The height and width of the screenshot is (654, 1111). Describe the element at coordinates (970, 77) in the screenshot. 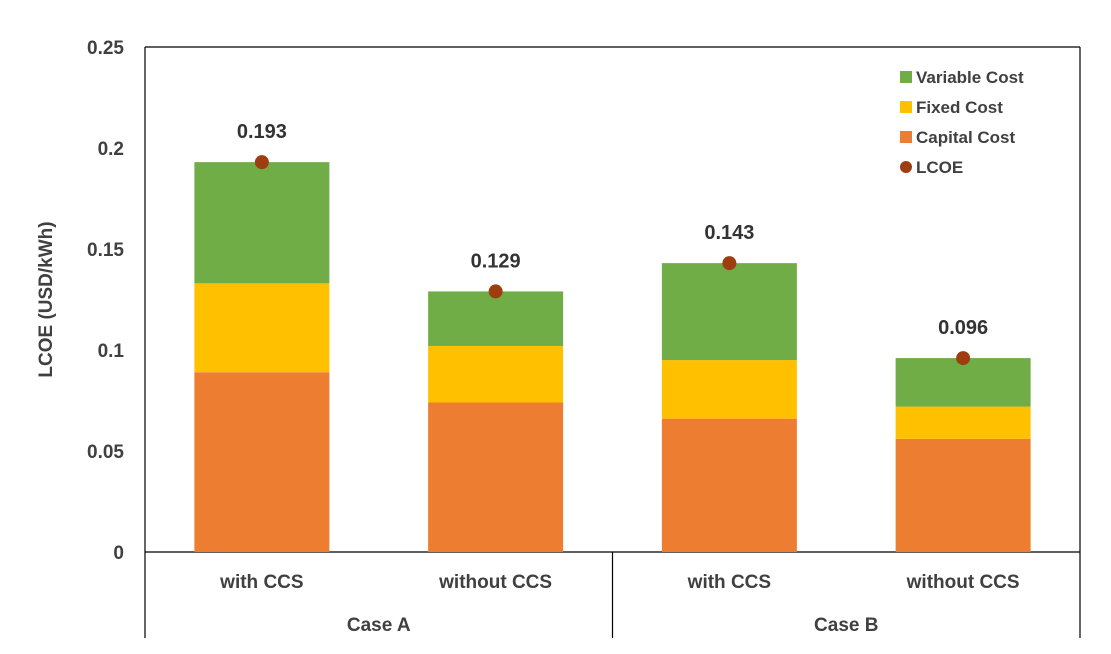

I see `legend-label-variable-cost: Variable Cost` at that location.